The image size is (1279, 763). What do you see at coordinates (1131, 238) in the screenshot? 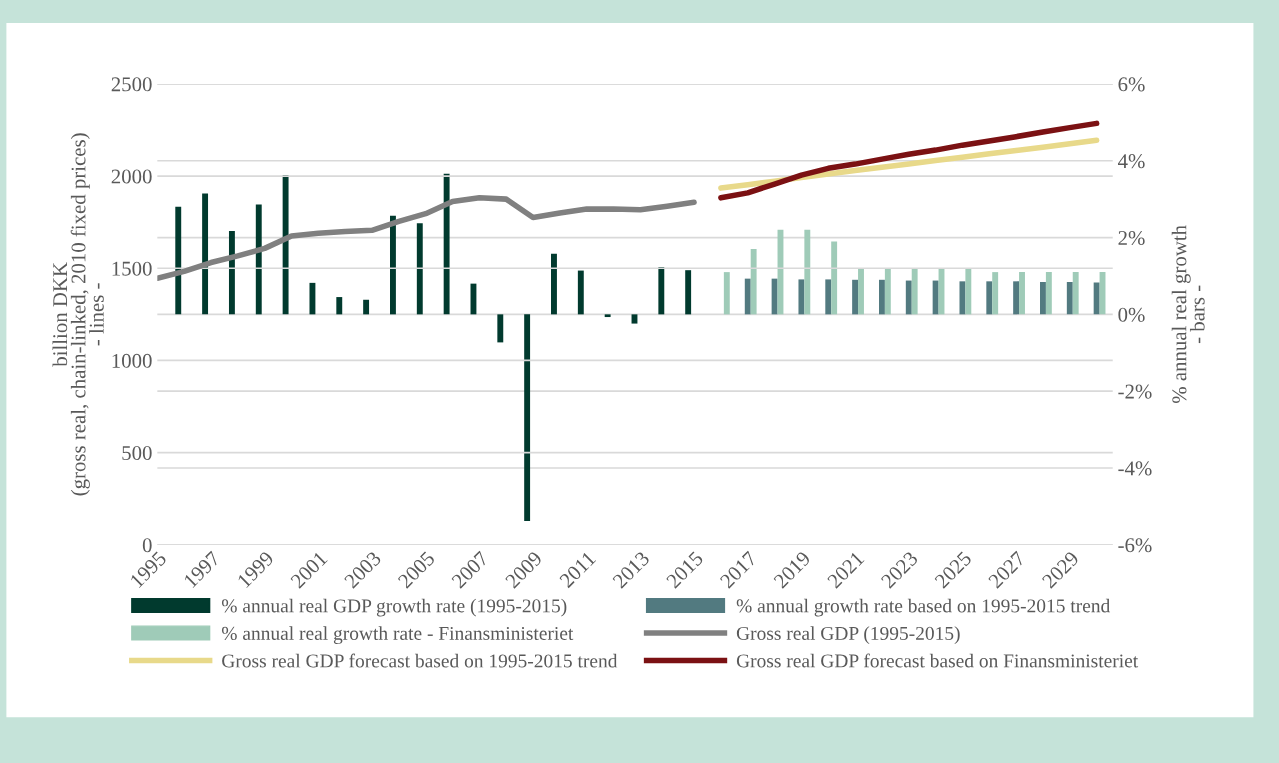
I see `y2-tick-label: 2%` at bounding box center [1131, 238].